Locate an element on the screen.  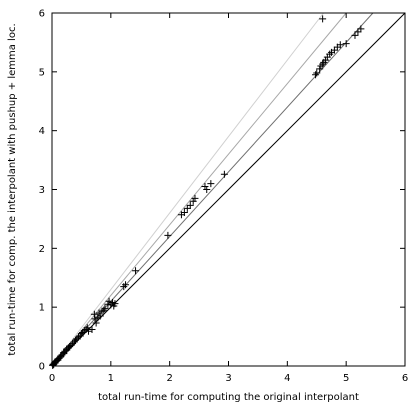
x-tick-label: 3 is located at coordinates (228, 378).